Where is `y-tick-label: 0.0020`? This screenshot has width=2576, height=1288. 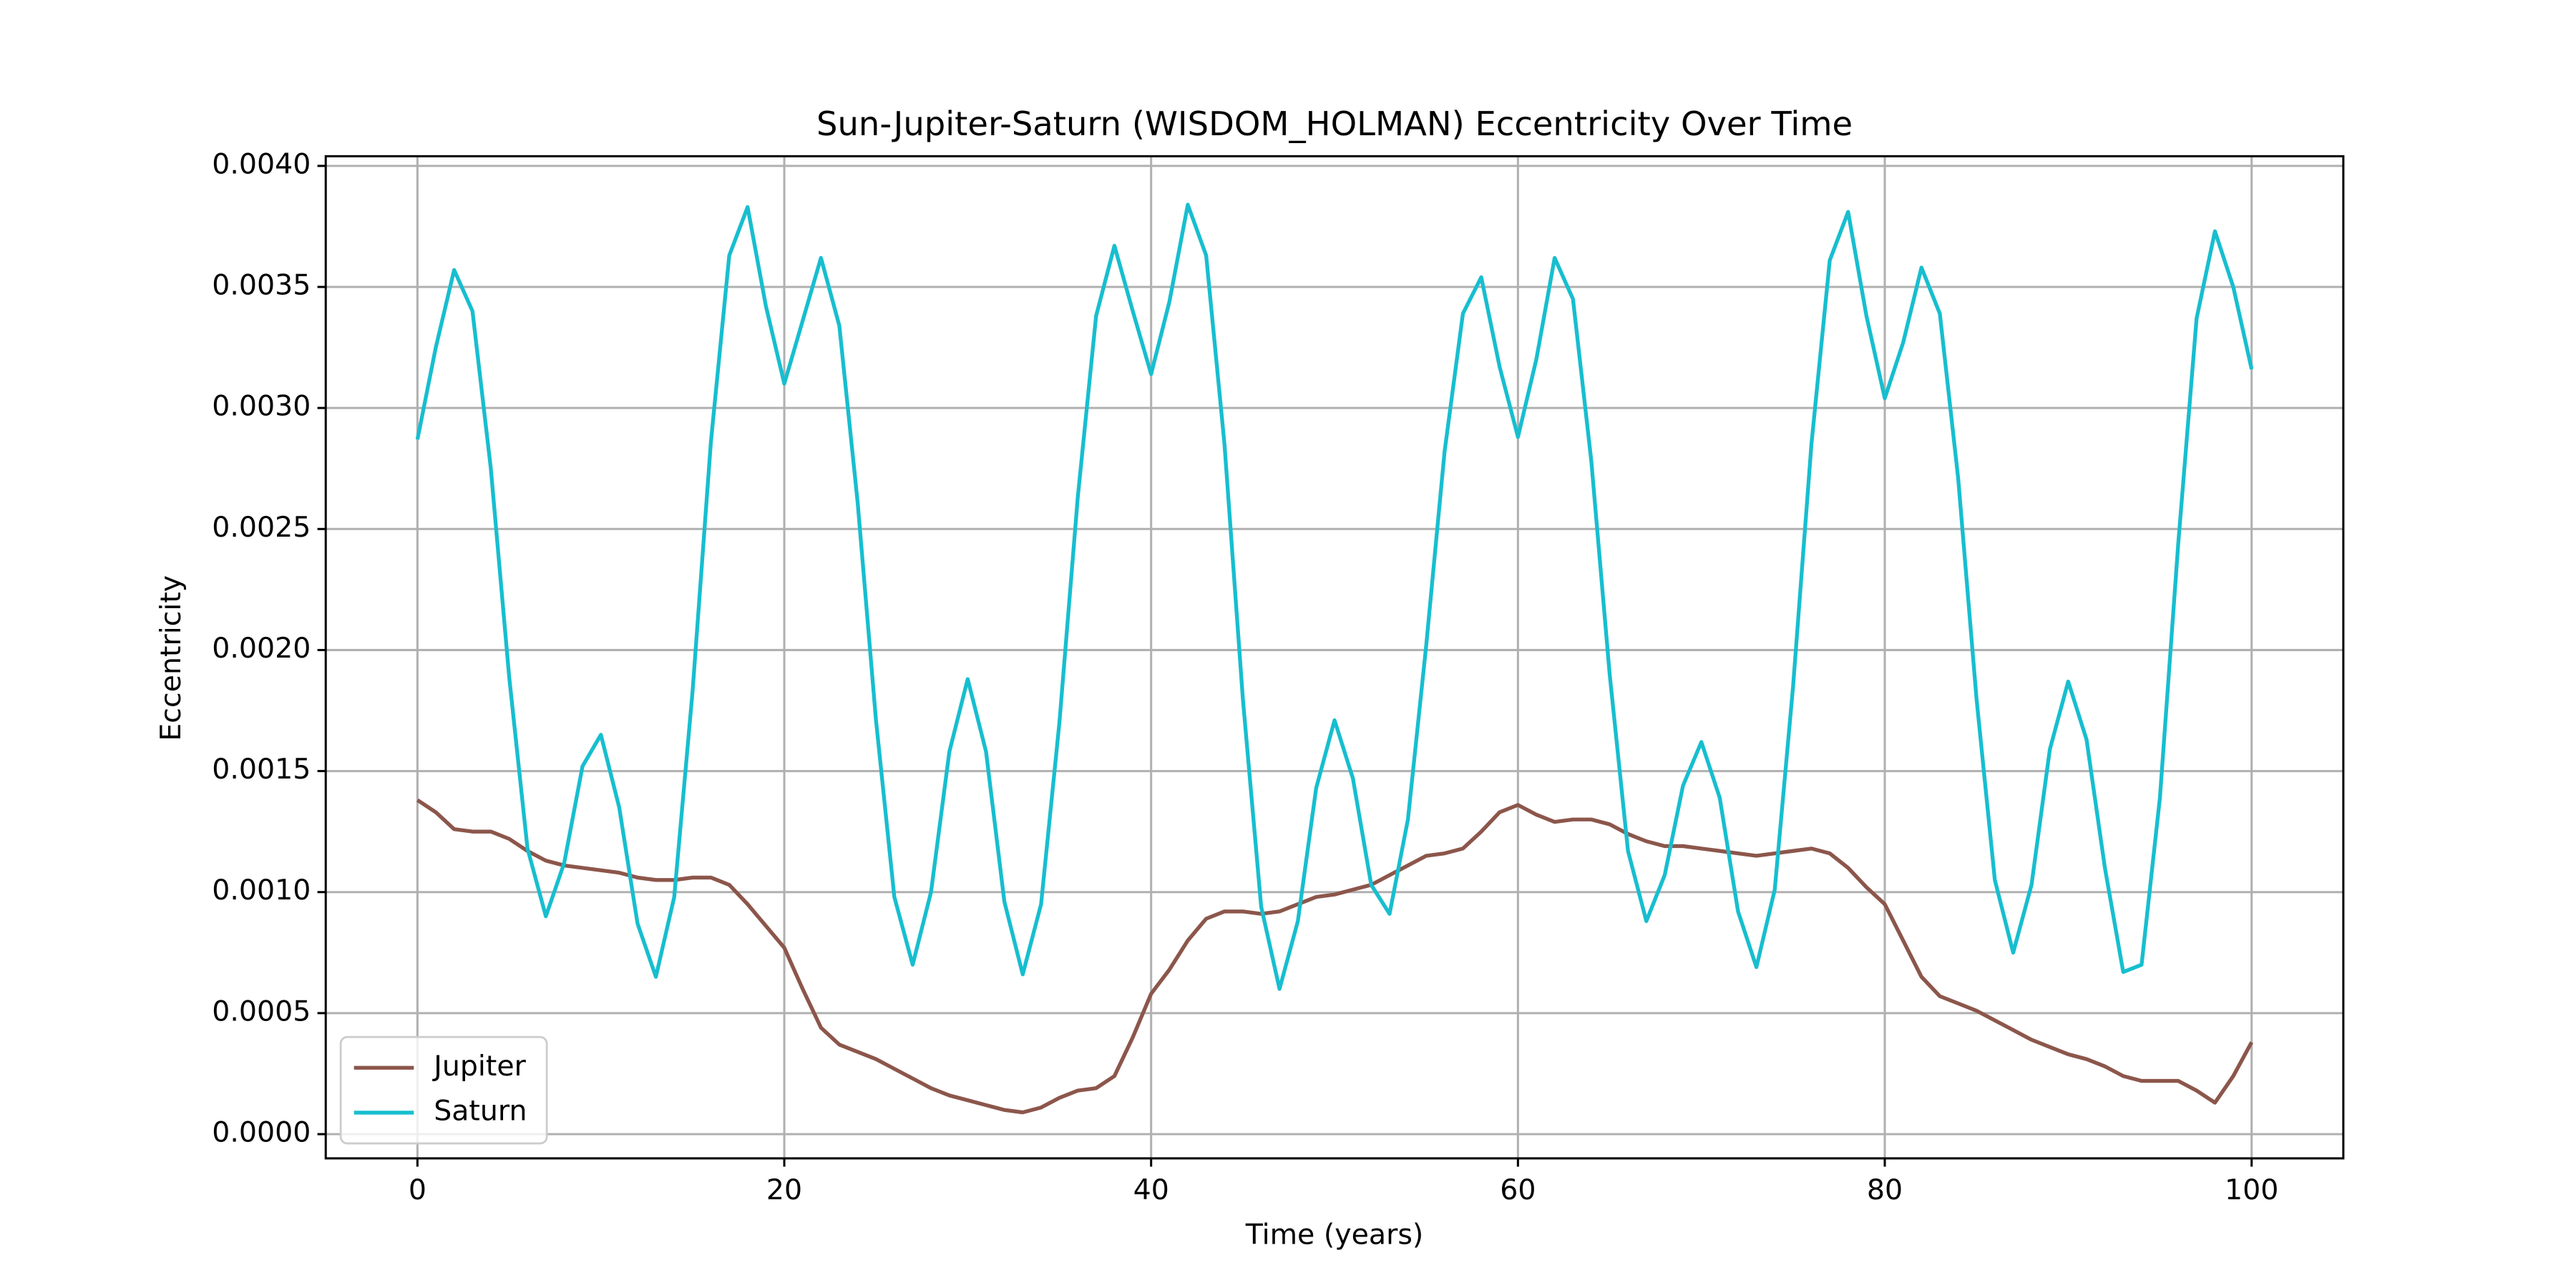 y-tick-label: 0.0020 is located at coordinates (261, 648).